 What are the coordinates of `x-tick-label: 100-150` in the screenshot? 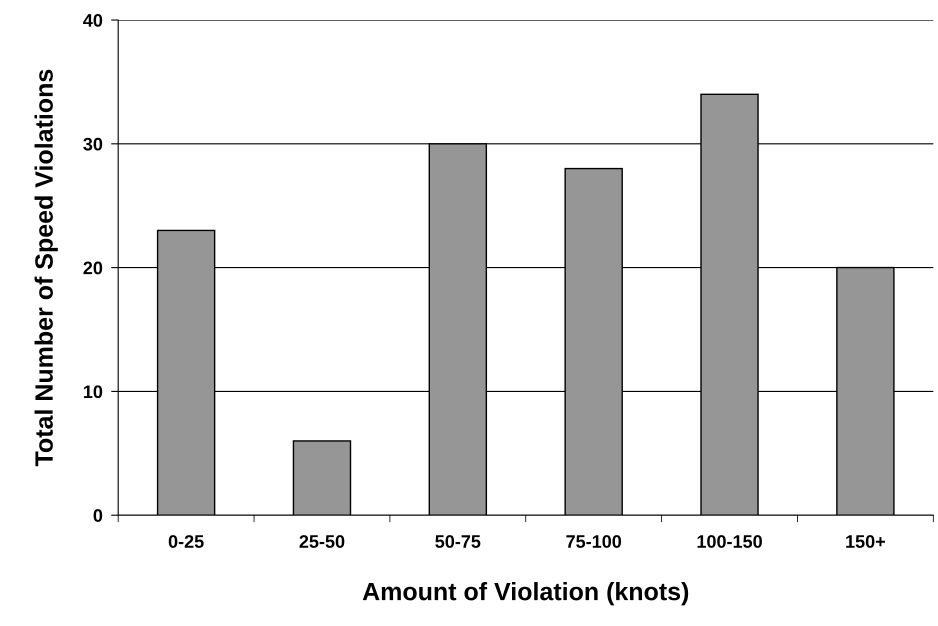 It's located at (730, 541).